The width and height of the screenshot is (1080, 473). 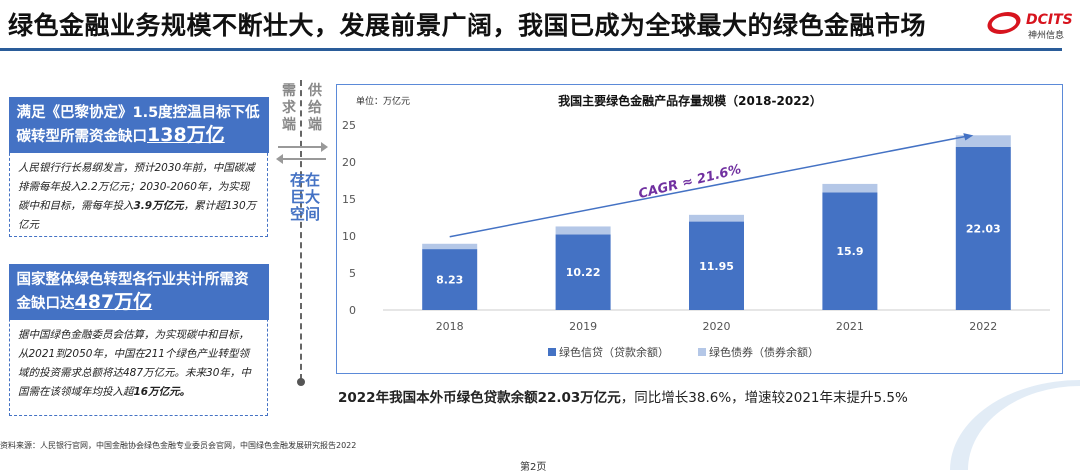 I want to click on y-tick-label: 5, so click(x=352, y=273).